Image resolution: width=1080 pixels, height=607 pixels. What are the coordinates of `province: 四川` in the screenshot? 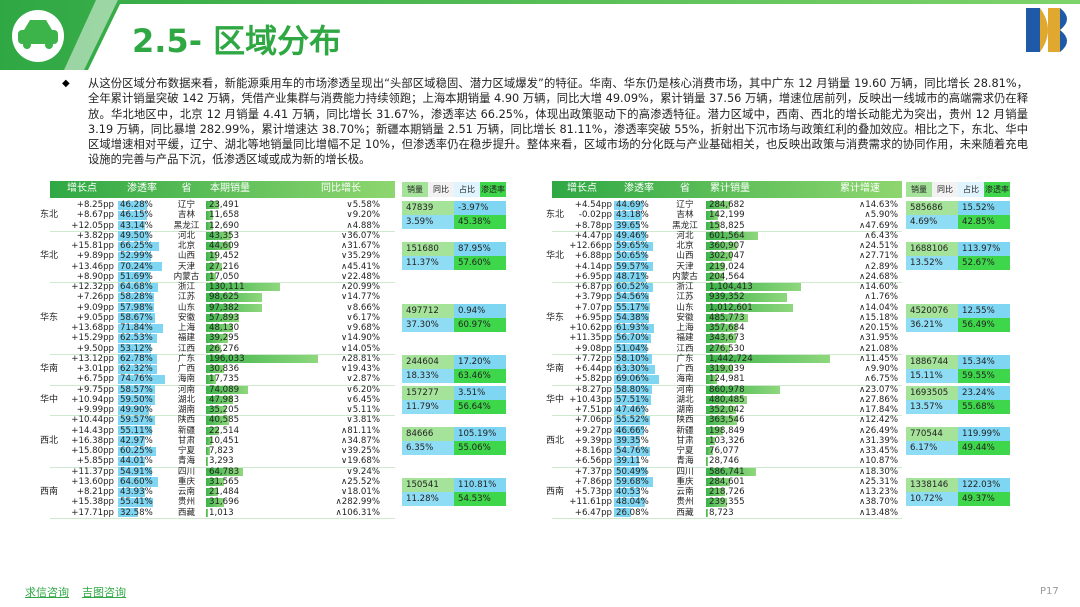 It's located at (186, 471).